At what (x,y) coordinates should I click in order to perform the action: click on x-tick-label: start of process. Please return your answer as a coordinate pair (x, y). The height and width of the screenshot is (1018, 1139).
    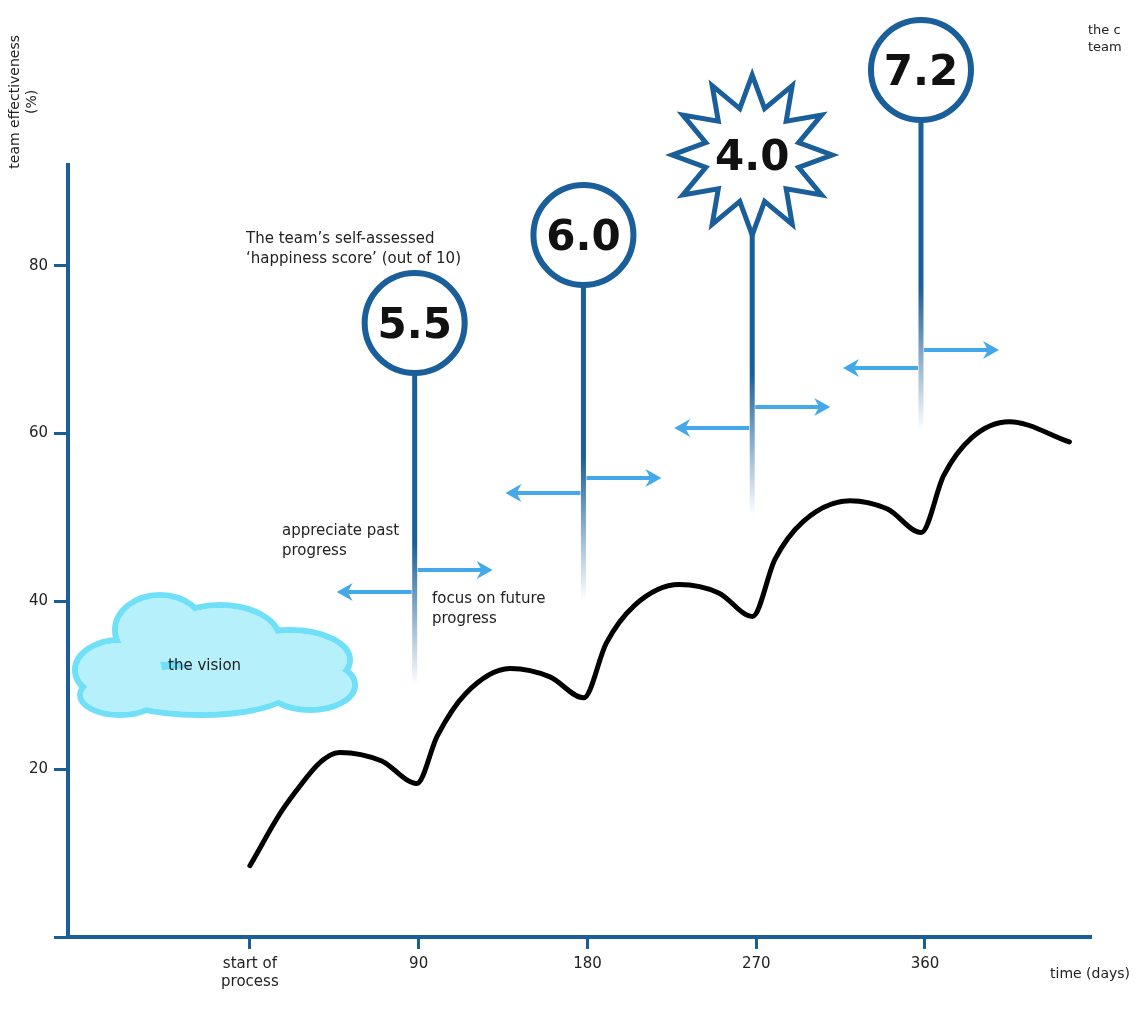
    Looking at the image, I should click on (250, 971).